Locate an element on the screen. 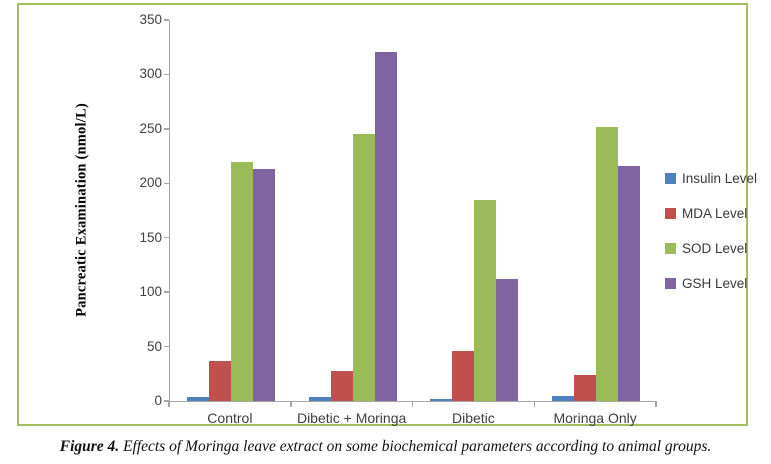 Image resolution: width=771 pixels, height=464 pixels. y-tick-label: 200 is located at coordinates (150, 183).